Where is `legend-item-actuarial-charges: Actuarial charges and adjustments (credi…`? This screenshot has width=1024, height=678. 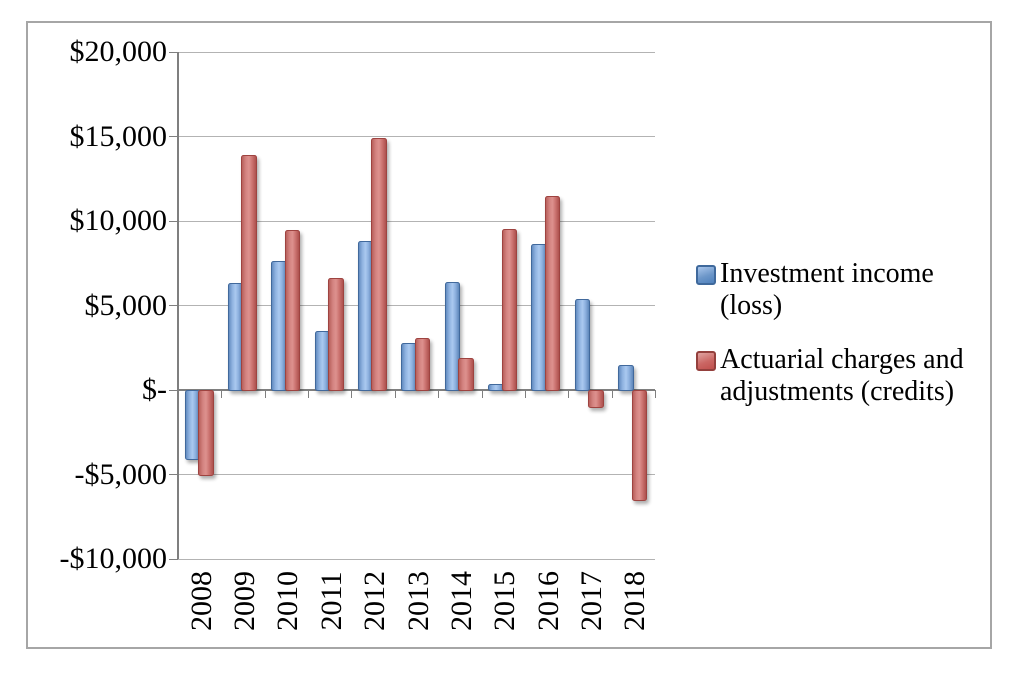 legend-item-actuarial-charges: Actuarial charges and adjustments (credi… is located at coordinates (846, 376).